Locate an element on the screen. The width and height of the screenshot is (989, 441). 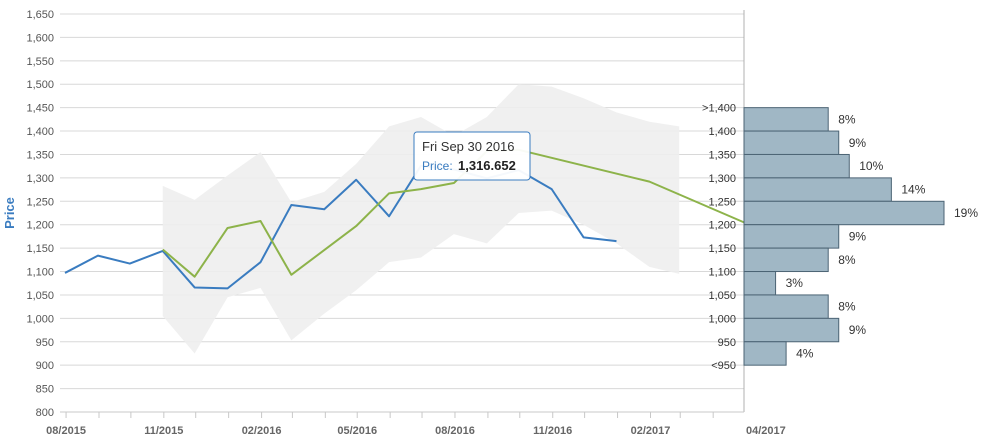
histogram-bin-label: 1,150 is located at coordinates (722, 249).